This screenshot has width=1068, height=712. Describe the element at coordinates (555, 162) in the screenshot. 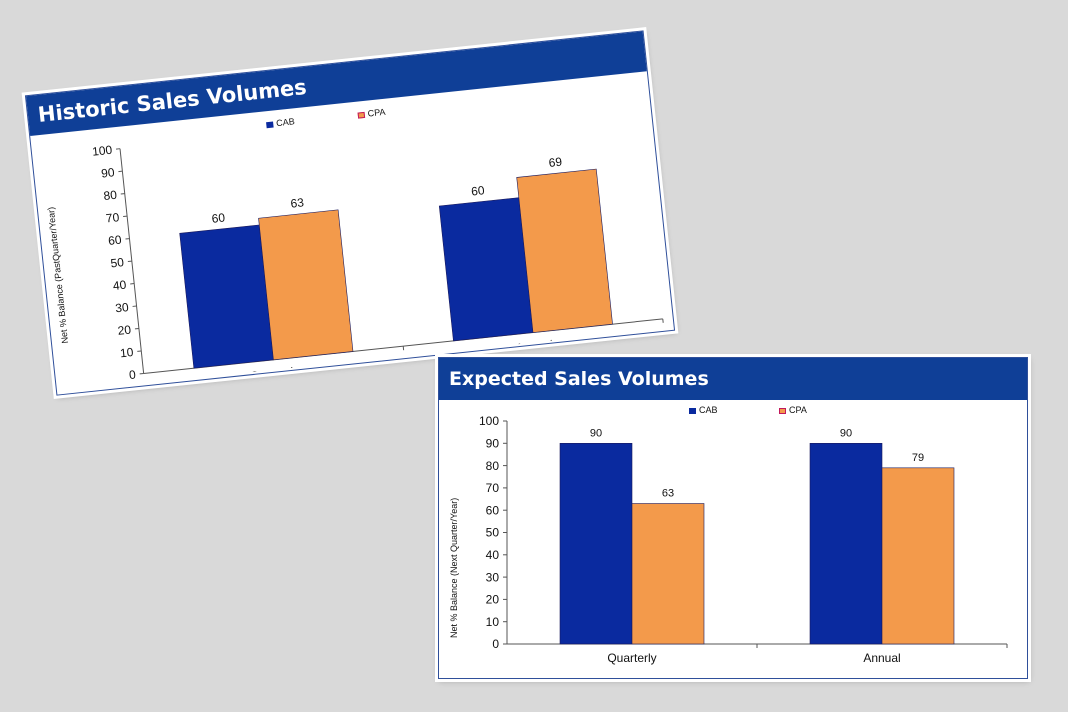

I see `data-label: 69` at that location.